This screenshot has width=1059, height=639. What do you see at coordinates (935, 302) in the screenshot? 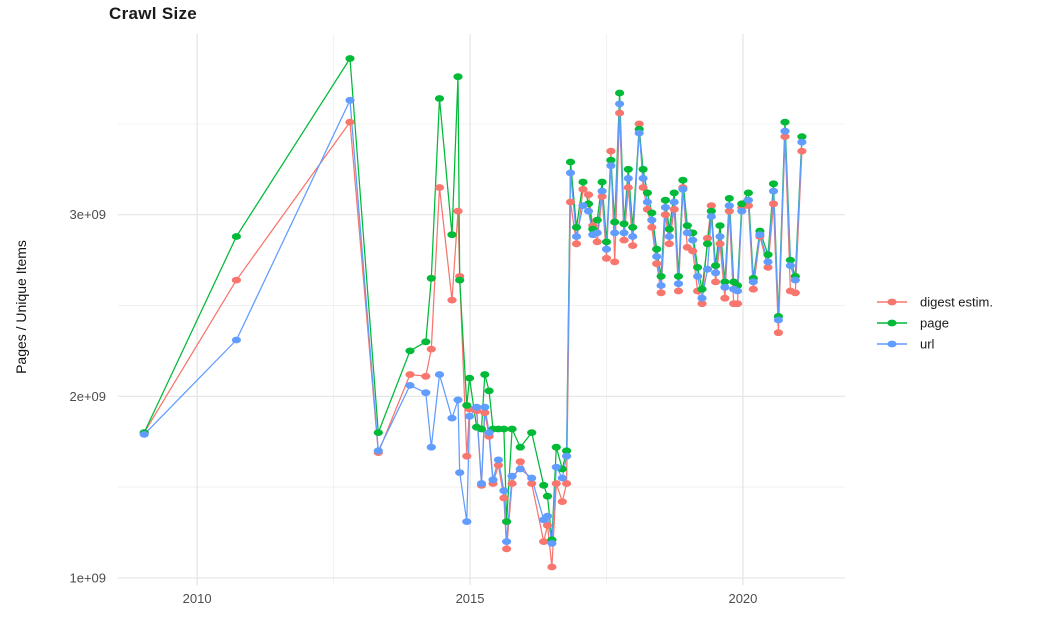
I see `legend-item-digest-estim: digest estim.` at bounding box center [935, 302].